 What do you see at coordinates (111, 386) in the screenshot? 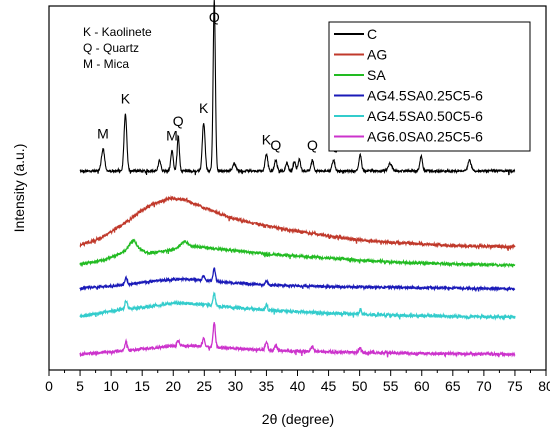
I see `x-tick-label: 10` at bounding box center [111, 386].